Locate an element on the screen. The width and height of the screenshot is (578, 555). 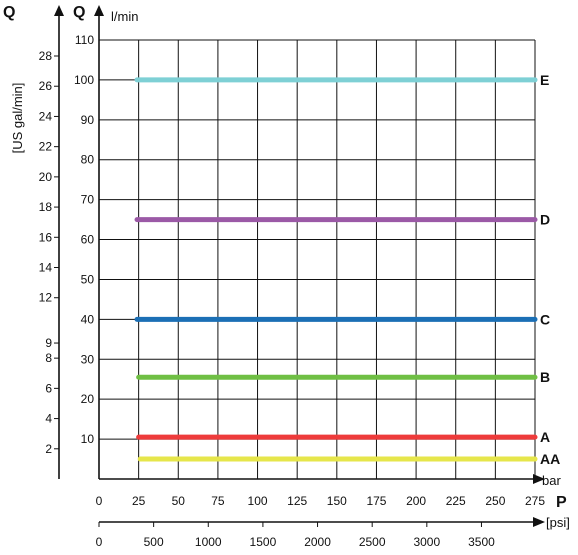
y-tick-label: 100 is located at coordinates (84, 80).